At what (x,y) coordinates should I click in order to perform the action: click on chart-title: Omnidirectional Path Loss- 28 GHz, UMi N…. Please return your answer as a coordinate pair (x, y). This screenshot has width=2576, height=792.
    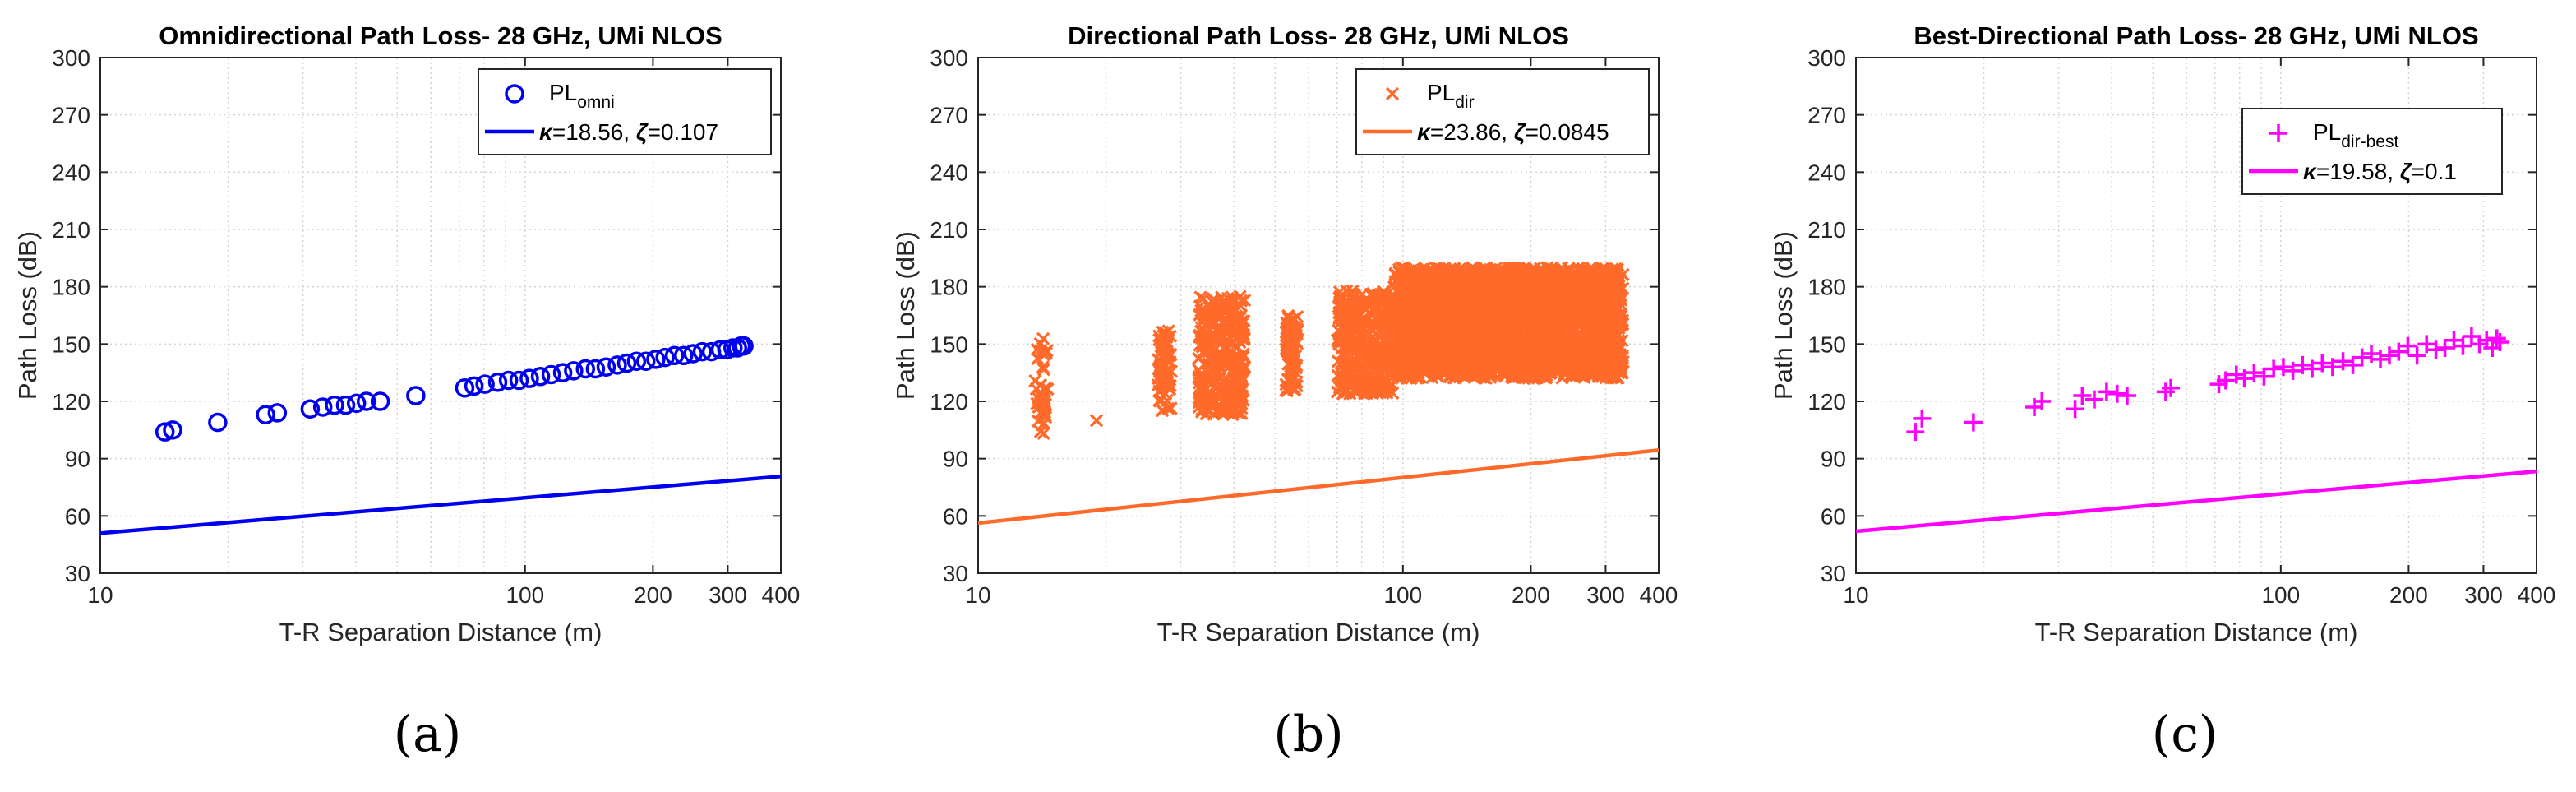
    Looking at the image, I should click on (440, 35).